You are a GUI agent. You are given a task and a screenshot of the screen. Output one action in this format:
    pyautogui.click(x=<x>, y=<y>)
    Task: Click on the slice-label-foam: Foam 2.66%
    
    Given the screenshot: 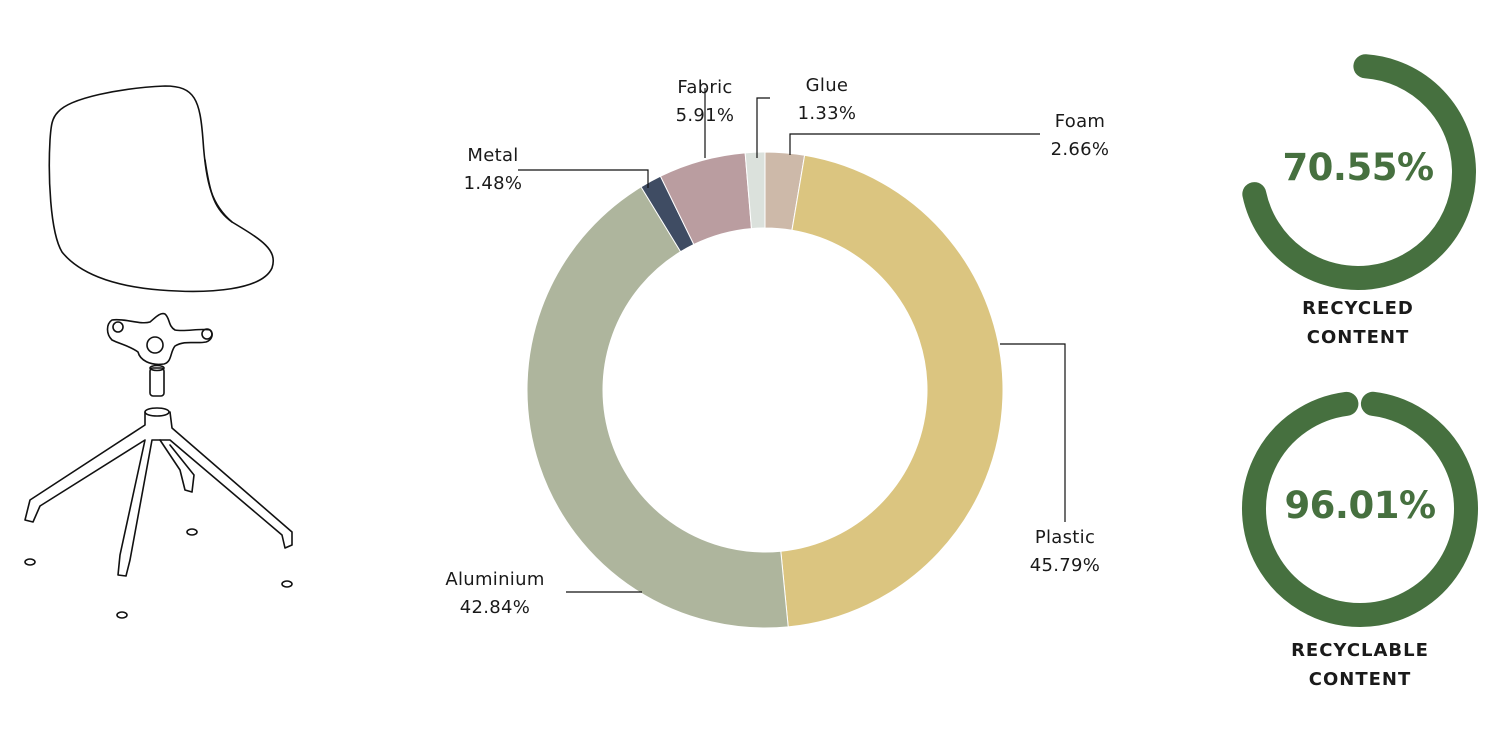 What is the action you would take?
    pyautogui.click(x=1080, y=136)
    